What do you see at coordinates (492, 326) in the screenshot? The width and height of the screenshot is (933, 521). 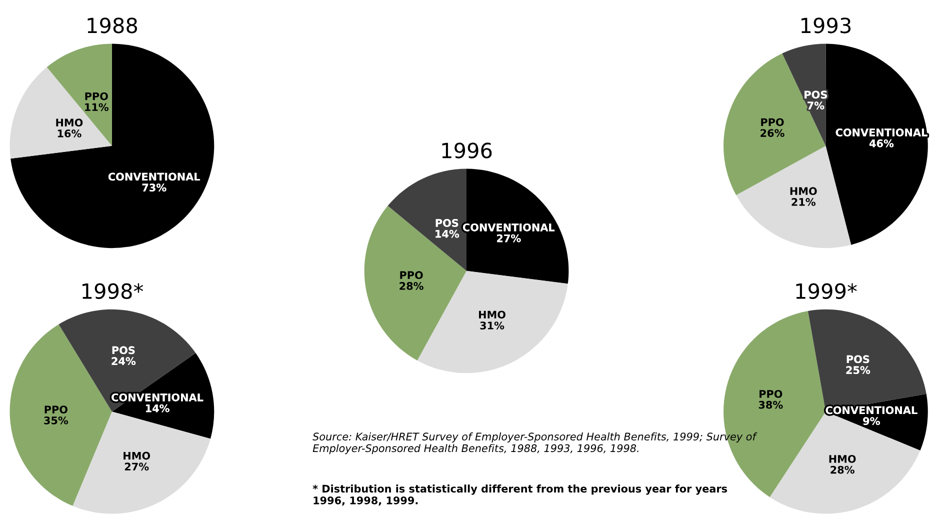 I see `data-label: 31%` at bounding box center [492, 326].